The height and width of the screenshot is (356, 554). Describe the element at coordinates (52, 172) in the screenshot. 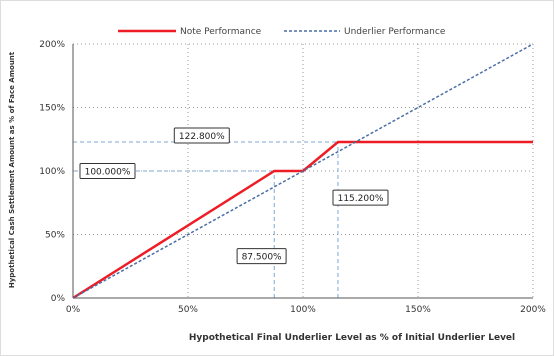

I see `y-tick-label: 100%` at that location.